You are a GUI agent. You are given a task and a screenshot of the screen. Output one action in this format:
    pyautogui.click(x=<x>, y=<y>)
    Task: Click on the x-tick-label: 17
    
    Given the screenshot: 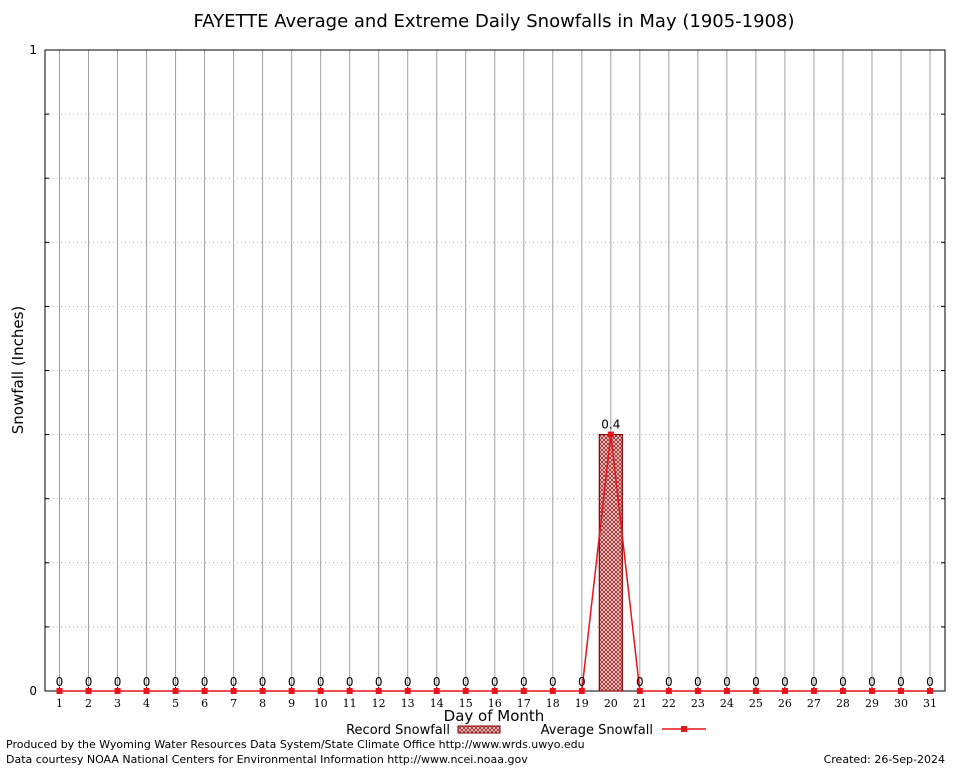 What is the action you would take?
    pyautogui.click(x=524, y=703)
    